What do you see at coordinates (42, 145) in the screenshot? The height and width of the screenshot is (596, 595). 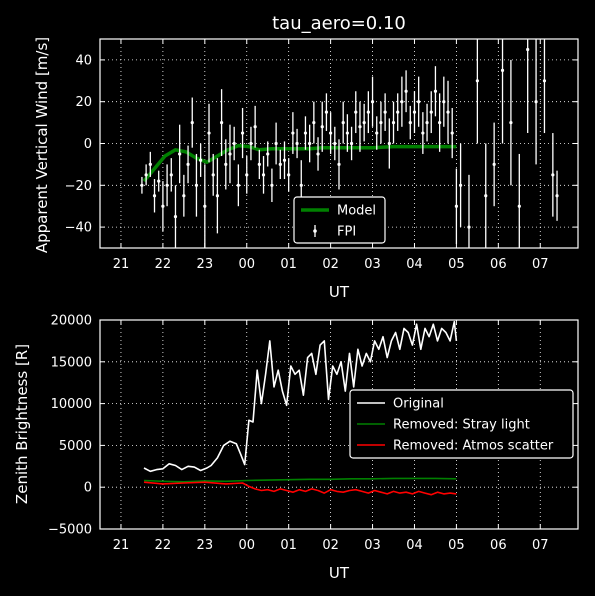 I see `y-axis-label: Apparent Vertical Wind [m/s]` at bounding box center [42, 145].